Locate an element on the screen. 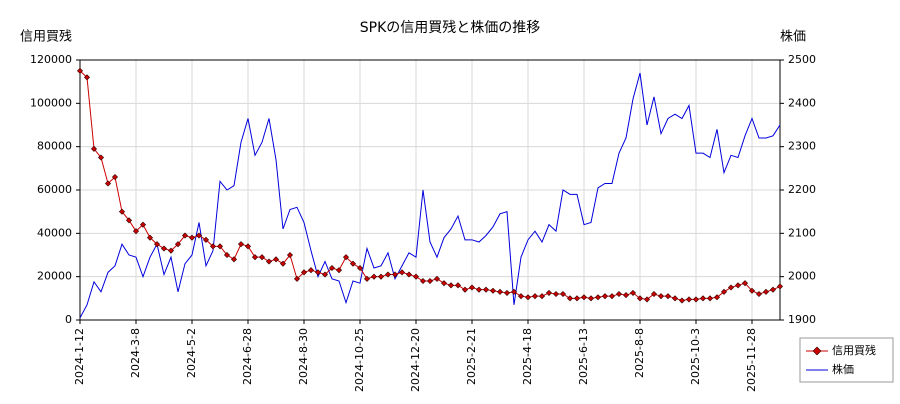 The height and width of the screenshot is (404, 900). x-tick-label: 2024-1-12 is located at coordinates (79, 356).